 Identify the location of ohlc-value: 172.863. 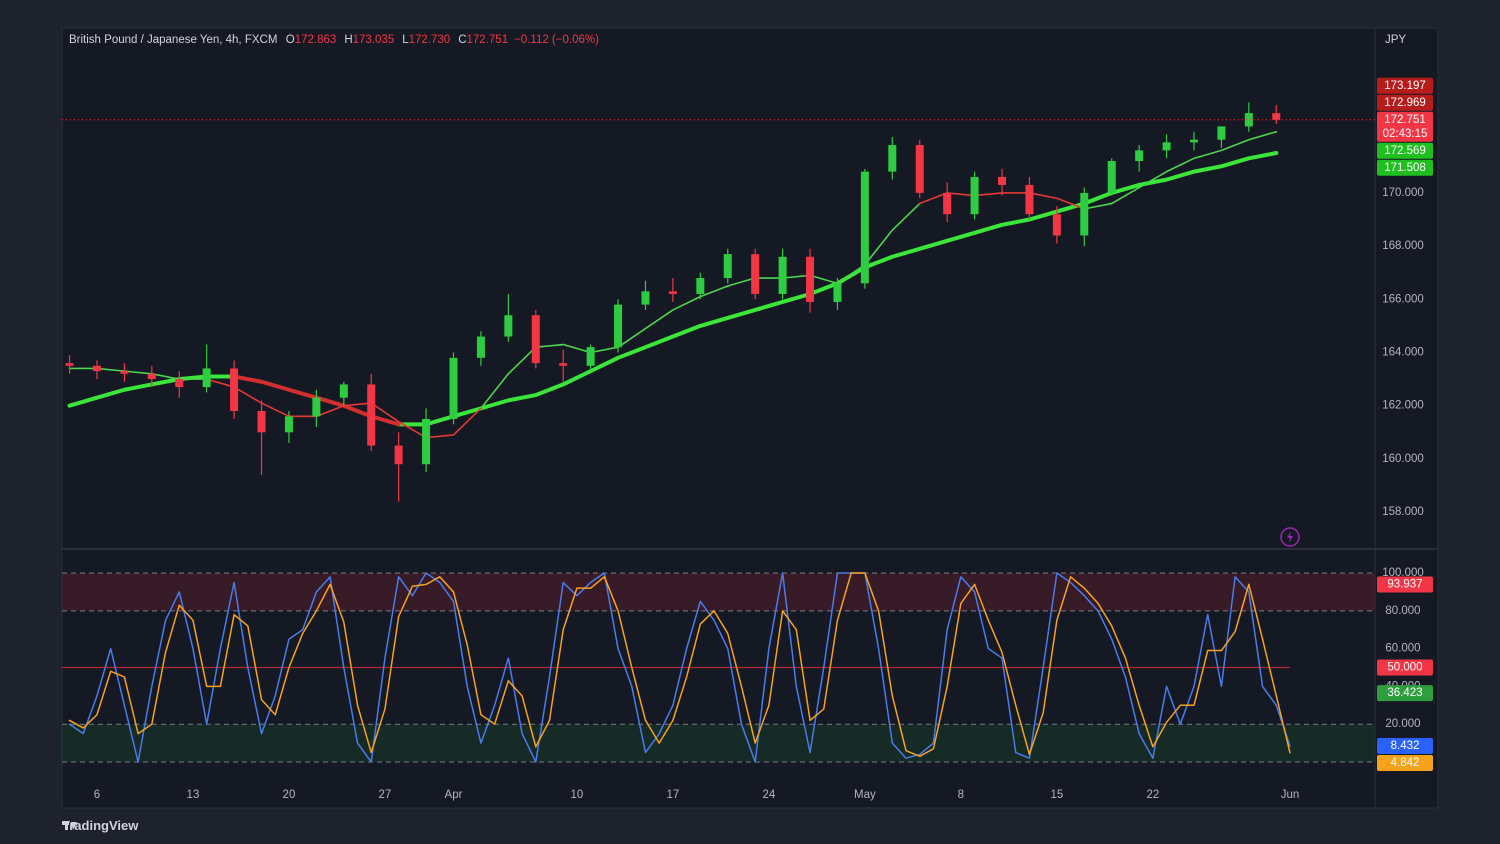
(315, 40).